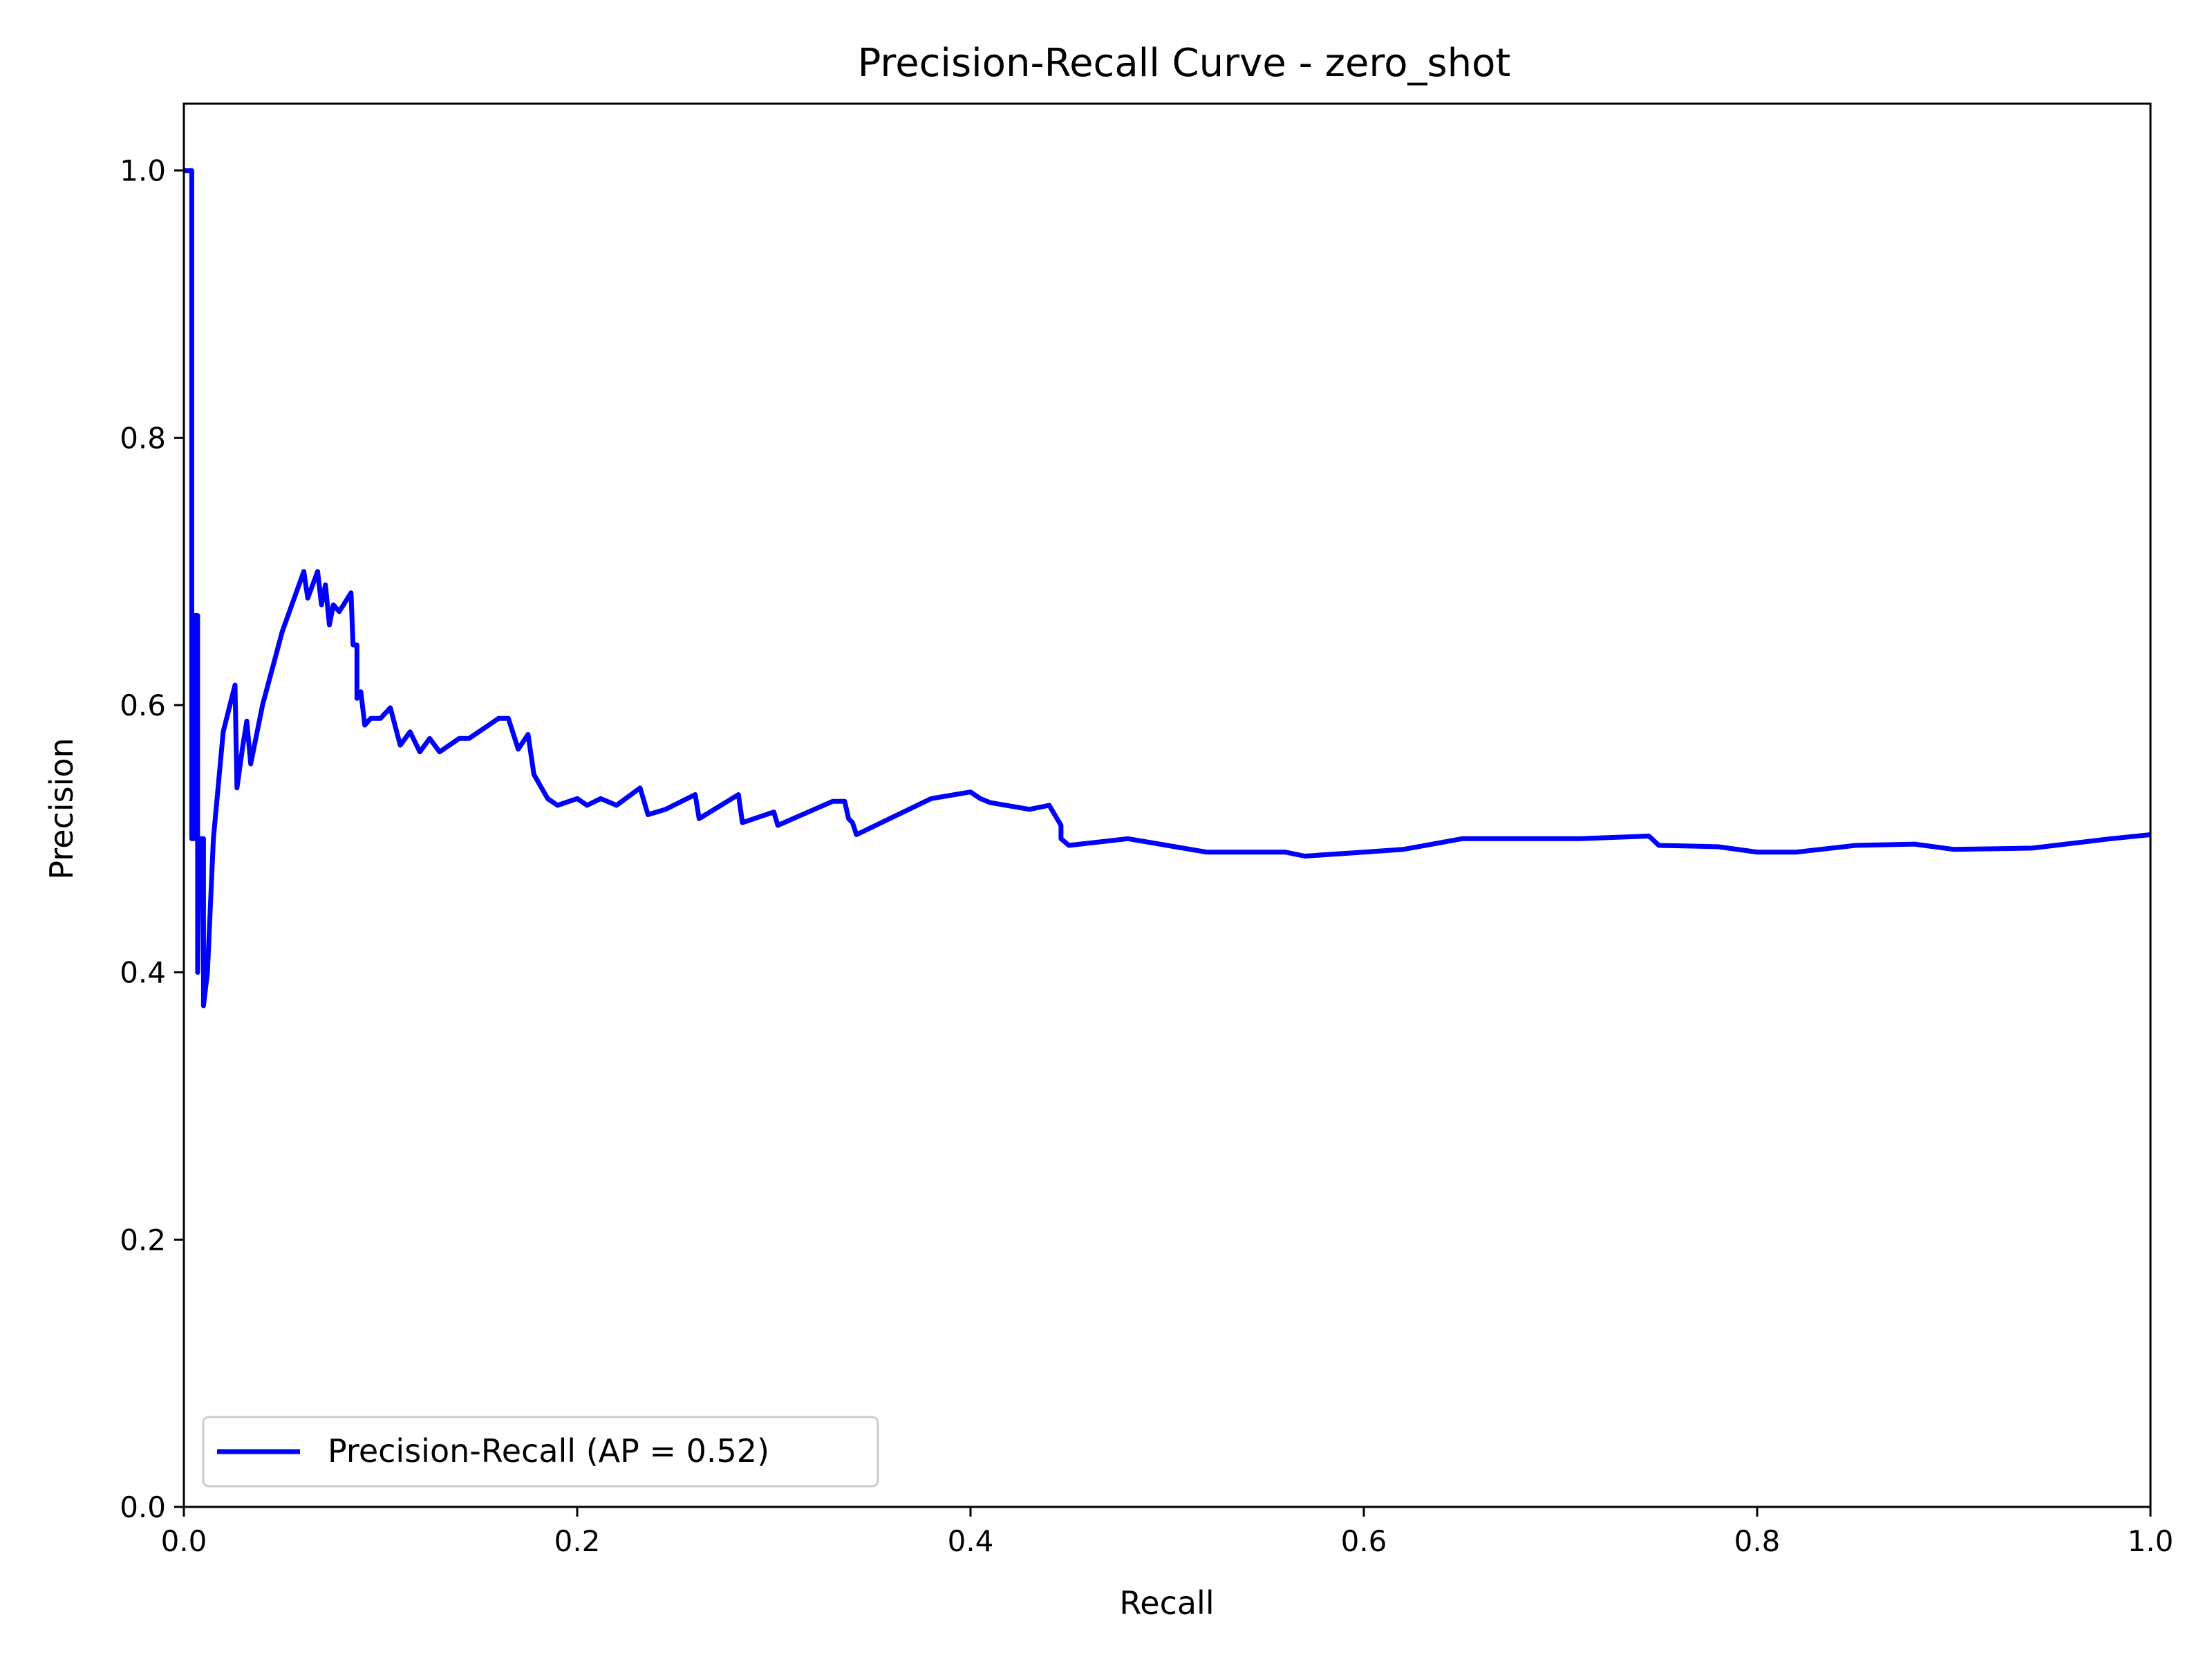 The image size is (2212, 1659). I want to click on legend-label: Precision-Recall (AP = 0.52), so click(548, 1451).